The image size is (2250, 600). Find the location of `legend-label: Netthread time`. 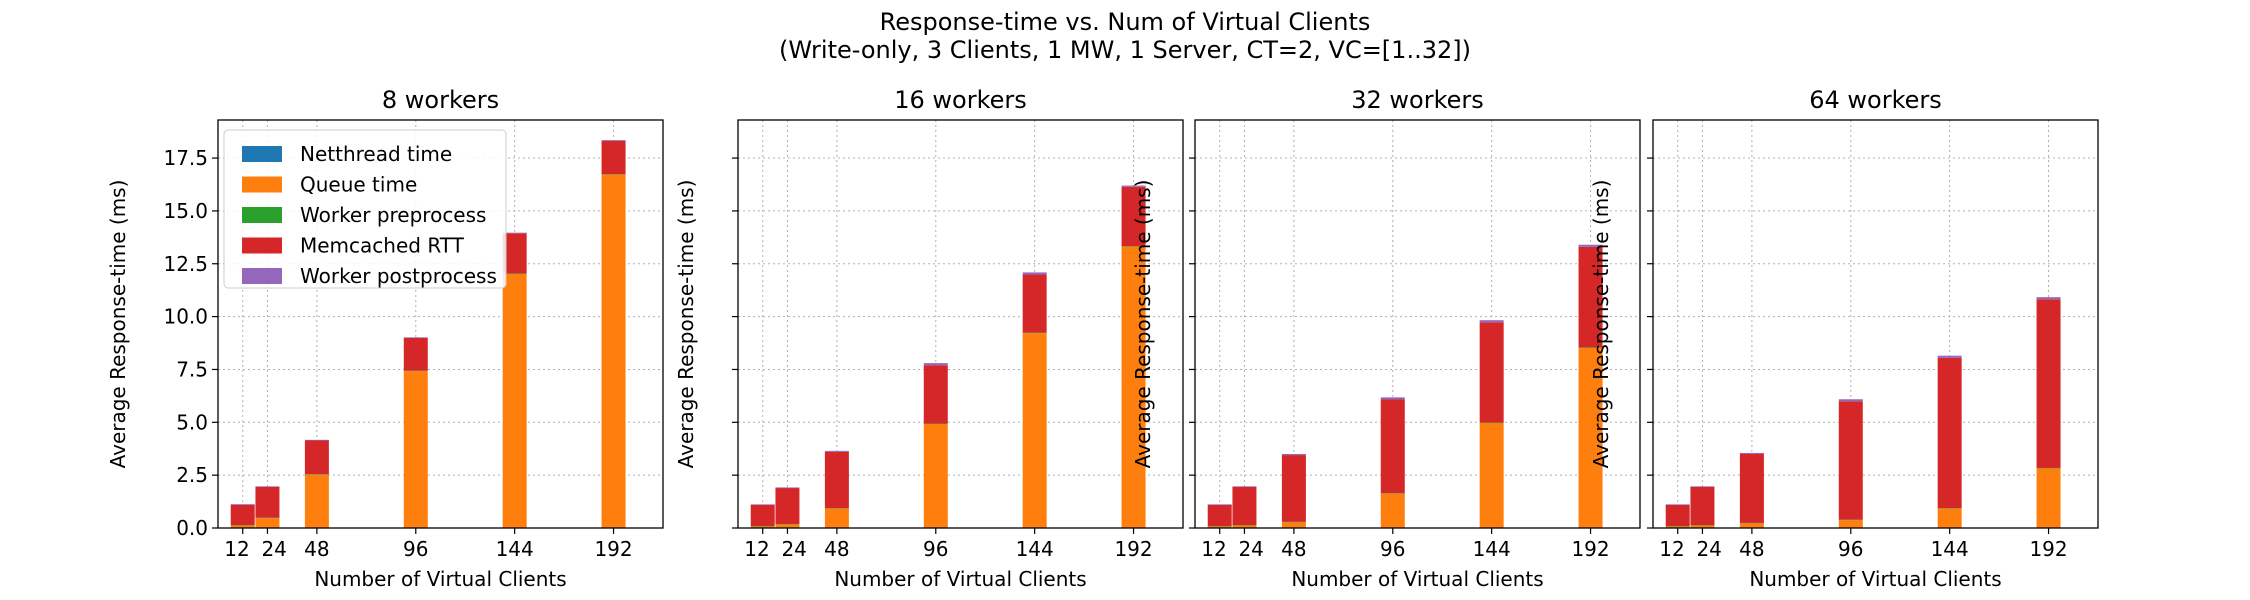

legend-label: Netthread time is located at coordinates (376, 154).